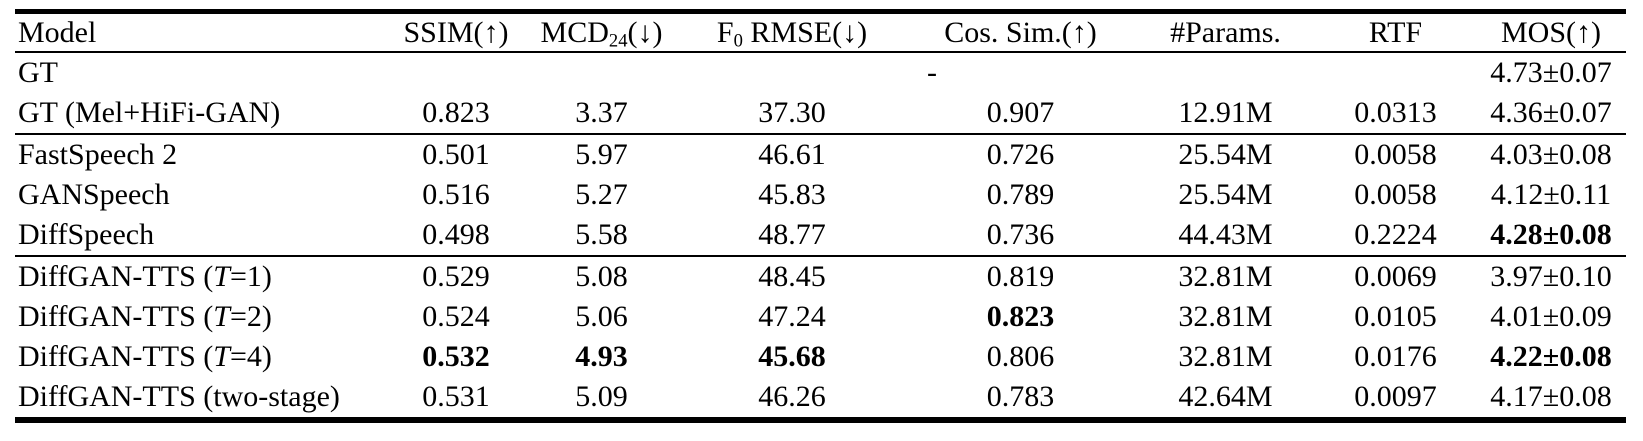 Image resolution: width=1643 pixels, height=441 pixels. What do you see at coordinates (1395, 356) in the screenshot?
I see `cell-diffgan-tts-t4-rtf: 0.0176` at bounding box center [1395, 356].